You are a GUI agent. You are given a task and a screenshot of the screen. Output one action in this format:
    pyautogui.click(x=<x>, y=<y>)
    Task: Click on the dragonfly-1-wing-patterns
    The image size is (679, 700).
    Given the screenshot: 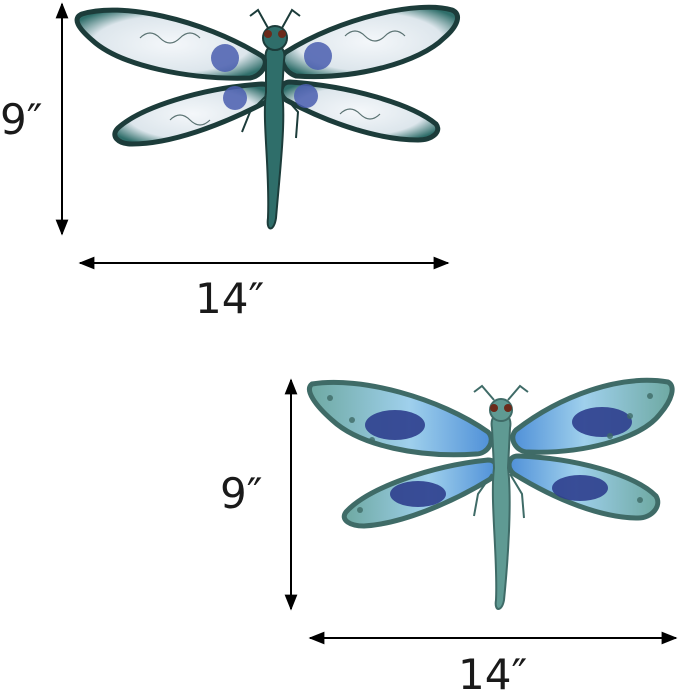 What is the action you would take?
    pyautogui.click(x=271, y=76)
    